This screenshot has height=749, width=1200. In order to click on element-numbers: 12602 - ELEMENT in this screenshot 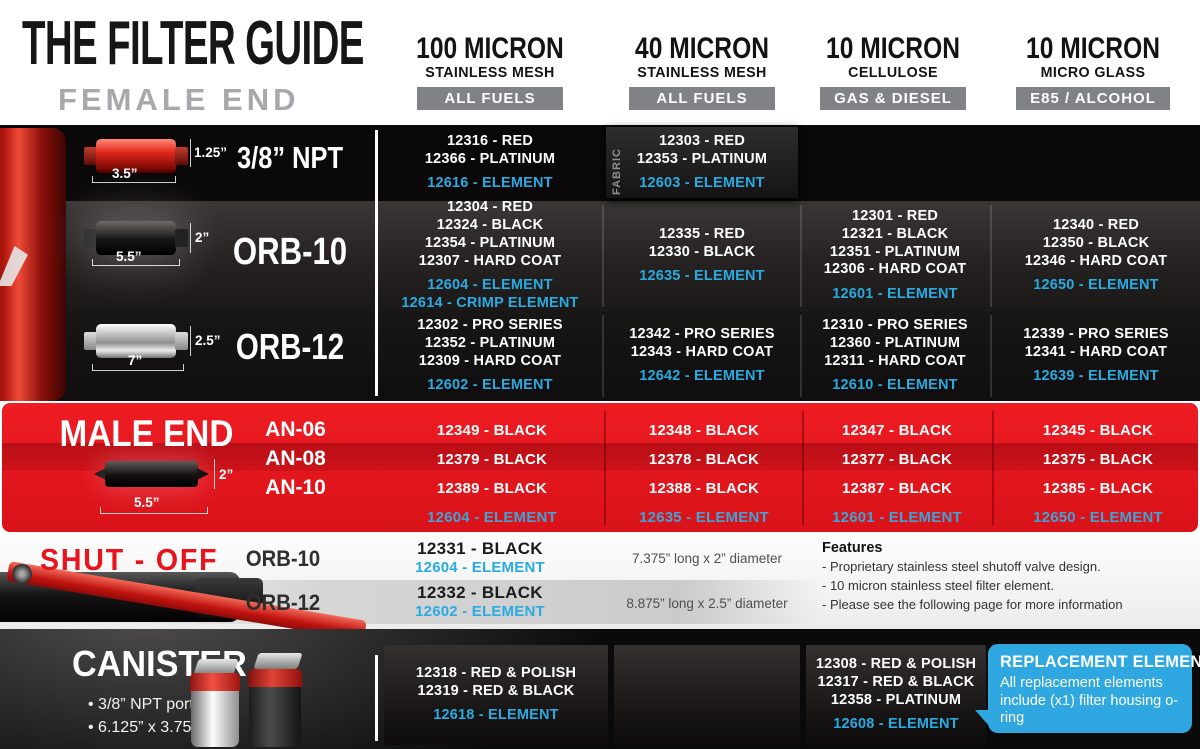, I will do `click(490, 385)`.